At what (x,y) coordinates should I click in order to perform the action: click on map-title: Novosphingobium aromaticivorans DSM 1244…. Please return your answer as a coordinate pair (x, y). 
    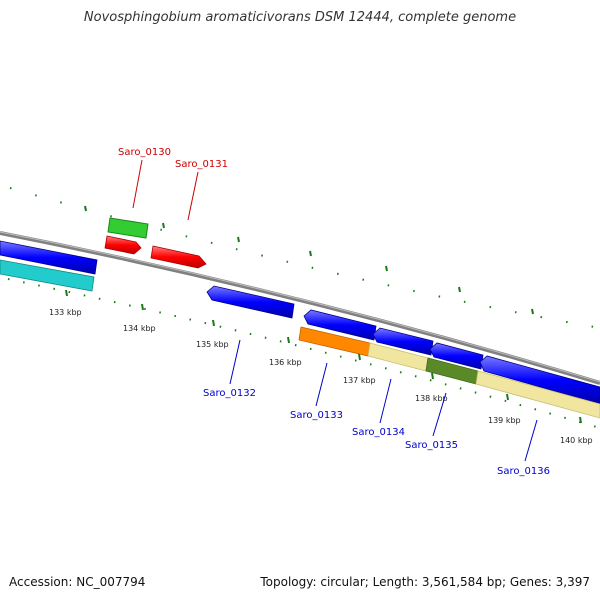
    Looking at the image, I should click on (300, 17).